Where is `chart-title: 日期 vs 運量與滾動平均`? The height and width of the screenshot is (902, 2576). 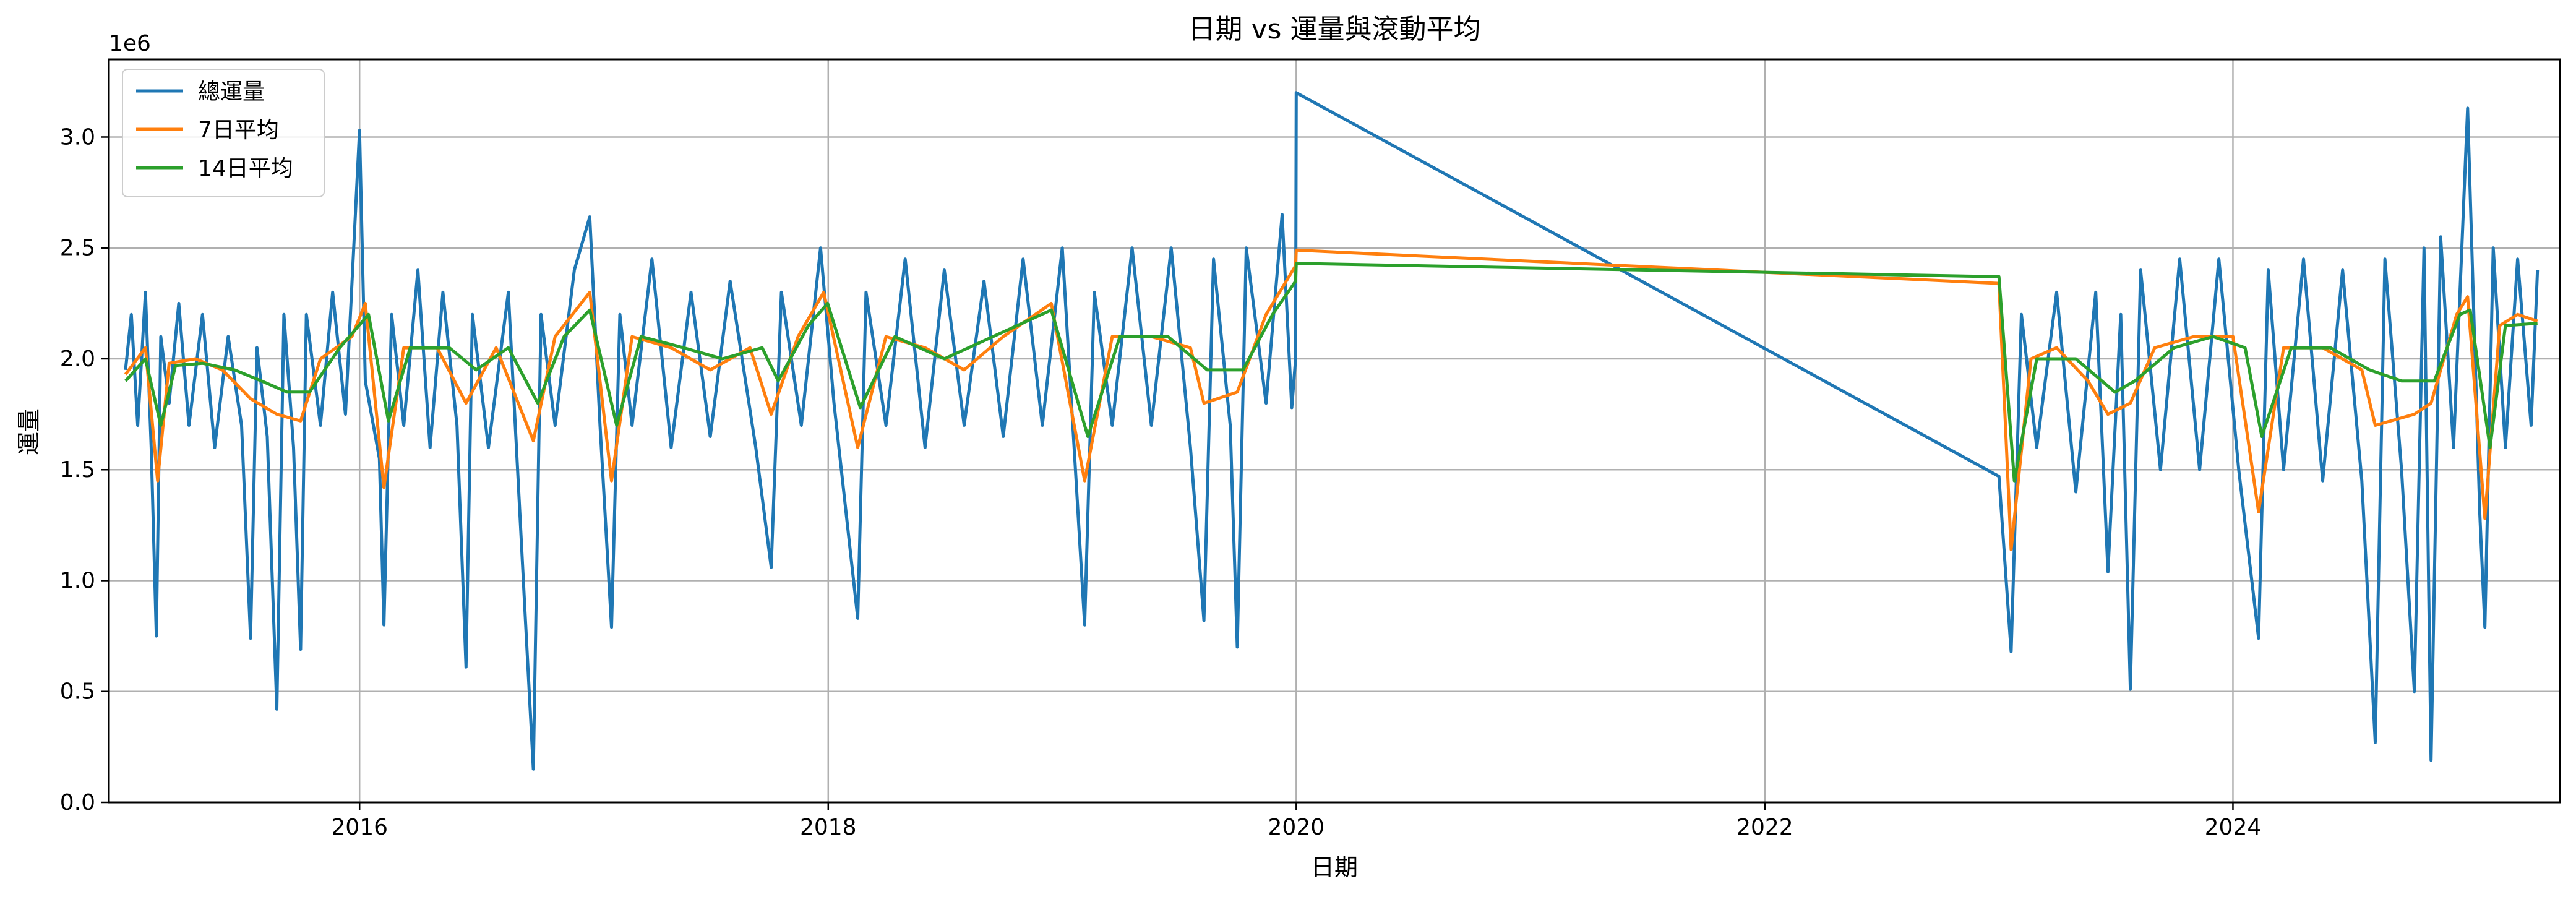
chart-title: 日期 vs 運量與滾動平均 is located at coordinates (1334, 30).